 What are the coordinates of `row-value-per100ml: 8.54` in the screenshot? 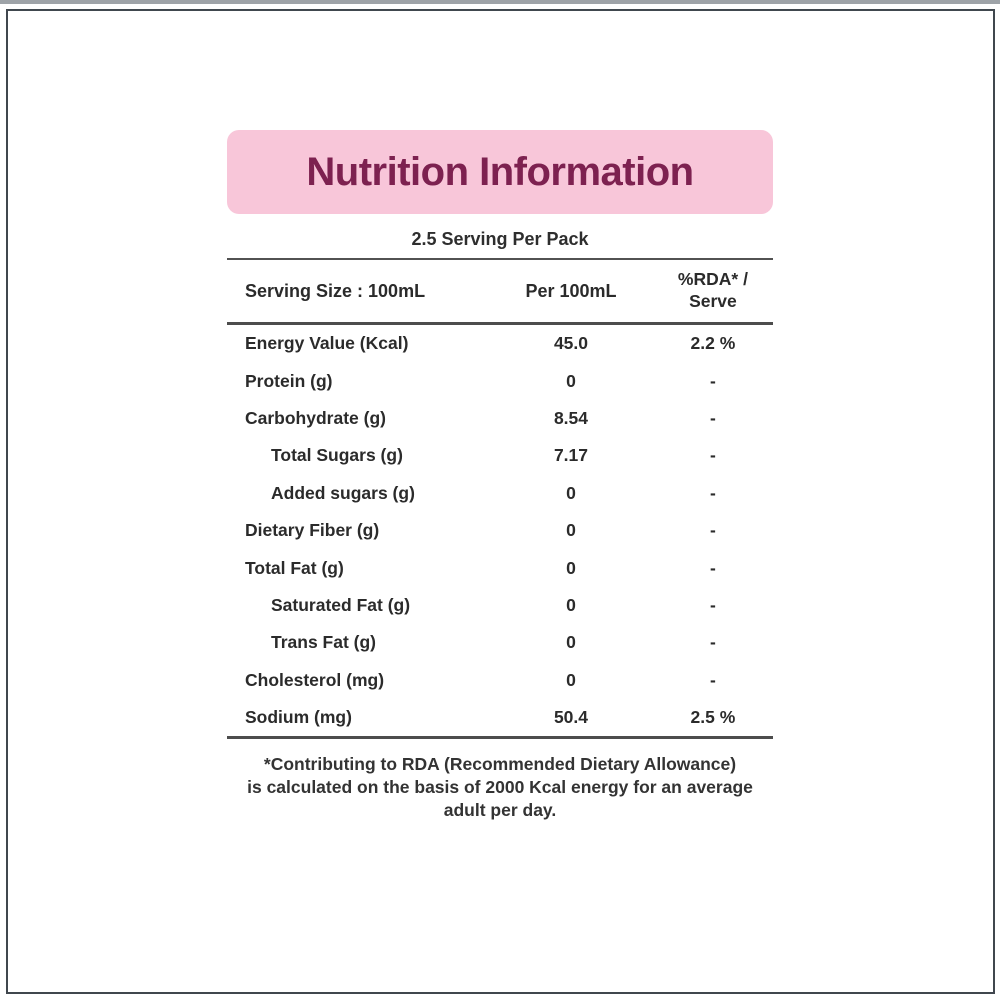 It's located at (570, 417).